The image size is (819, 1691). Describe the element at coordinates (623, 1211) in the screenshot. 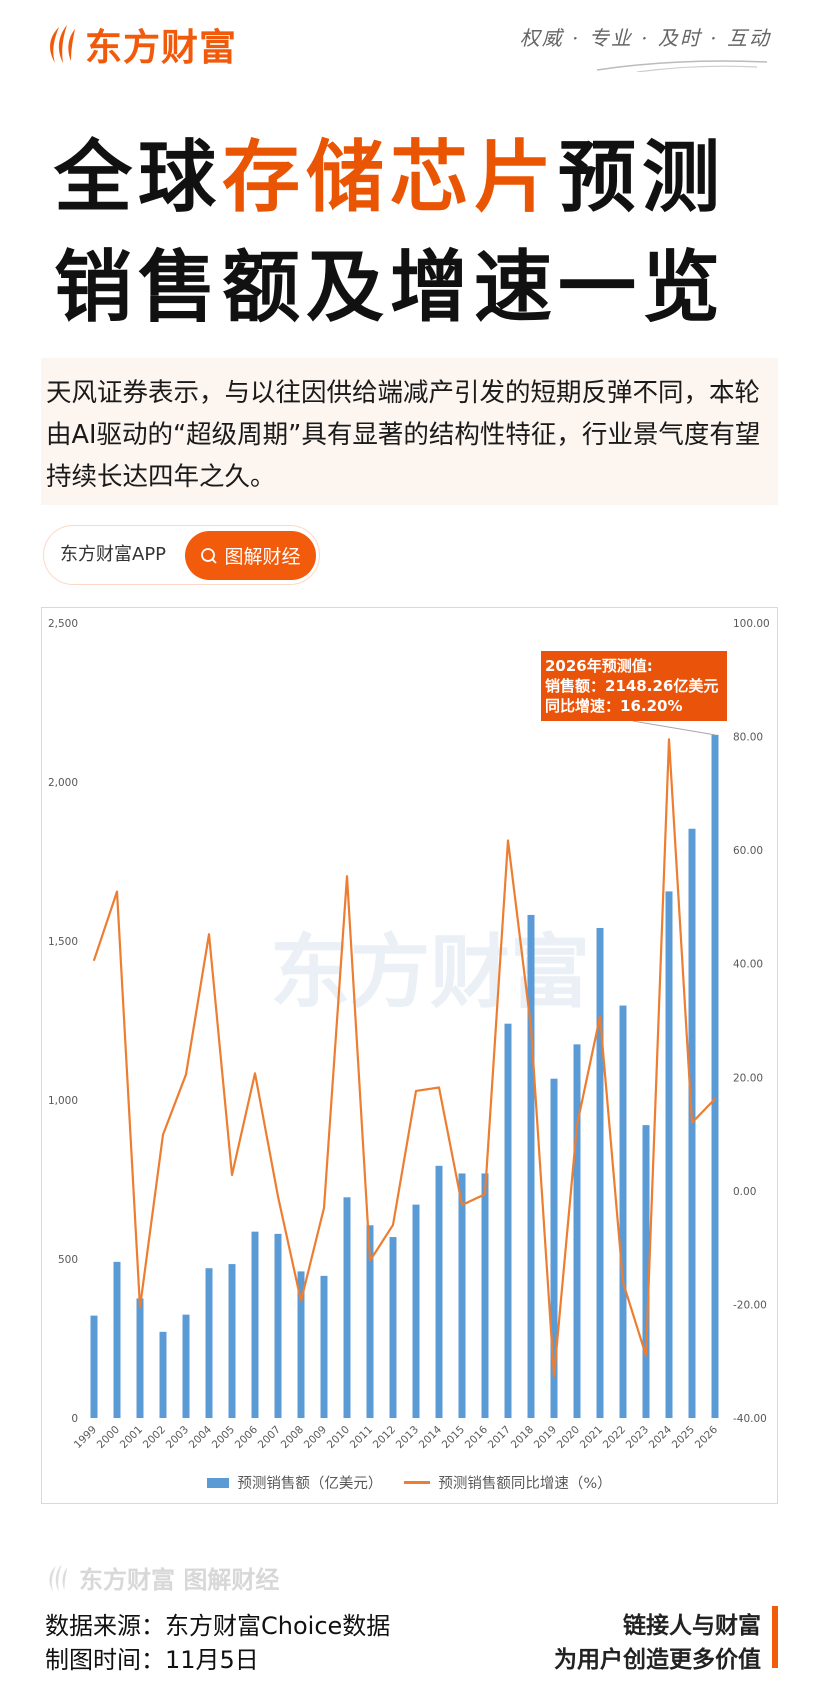

I see `bar-2022` at that location.